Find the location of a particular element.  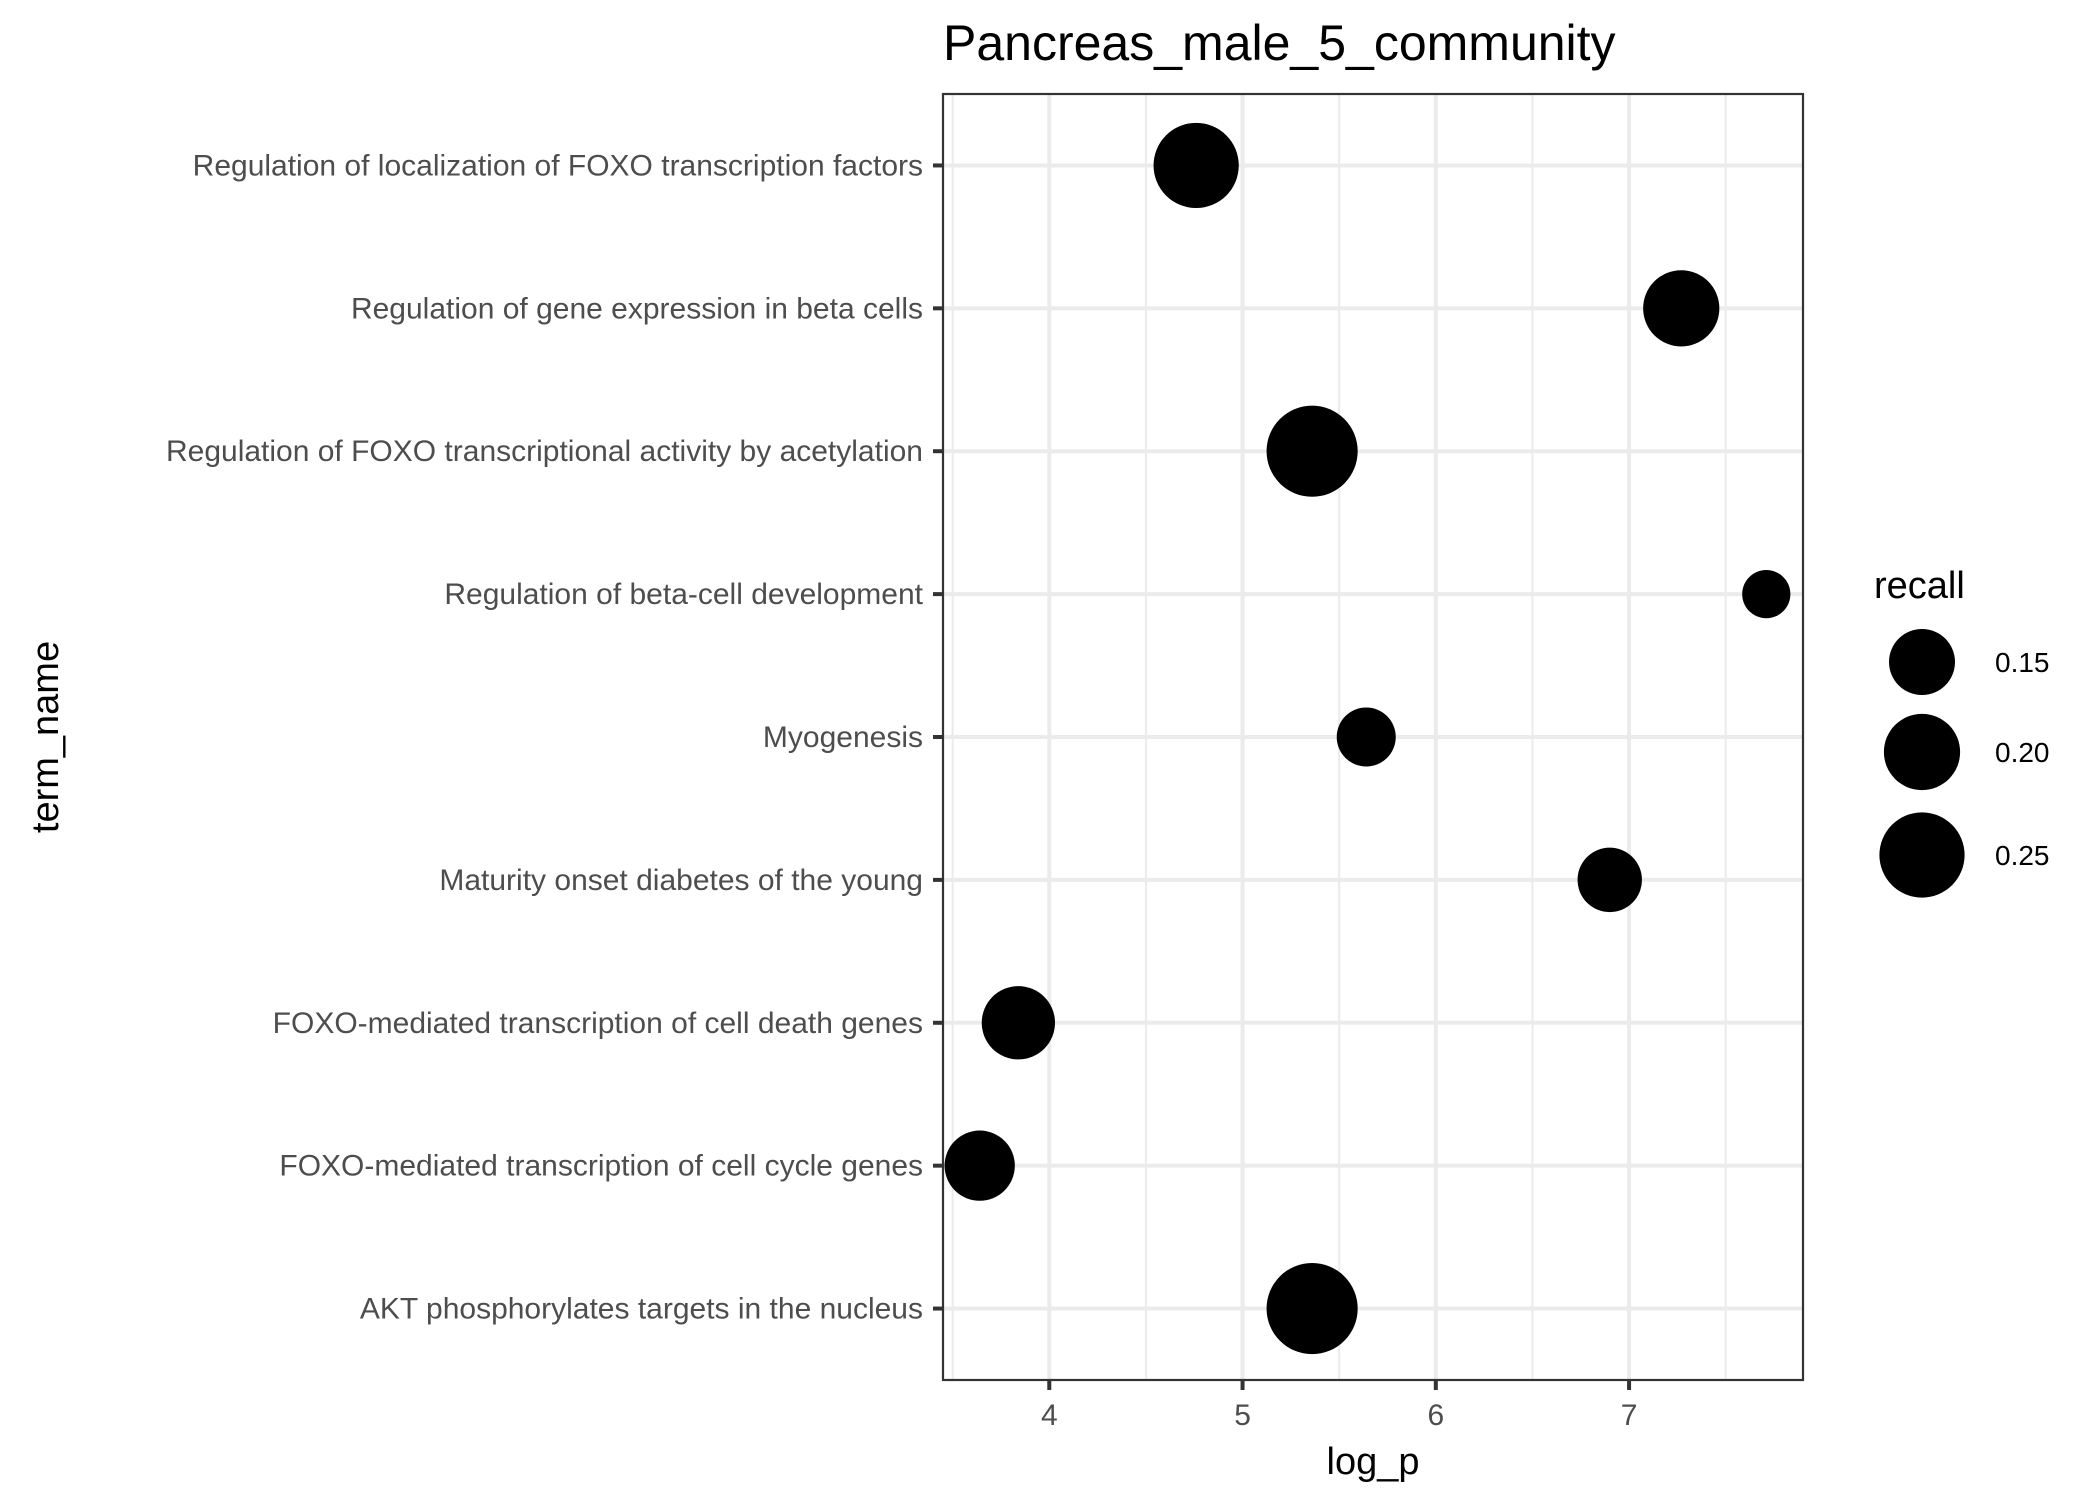

y-tick-label: Regulation of beta-cell development is located at coordinates (683, 594).